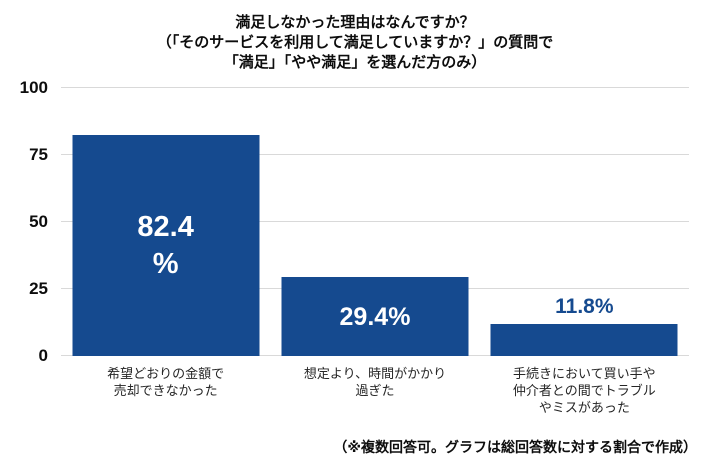 Image resolution: width=710 pixels, height=473 pixels. I want to click on category-1-line2: 売却できなかった, so click(165, 390).